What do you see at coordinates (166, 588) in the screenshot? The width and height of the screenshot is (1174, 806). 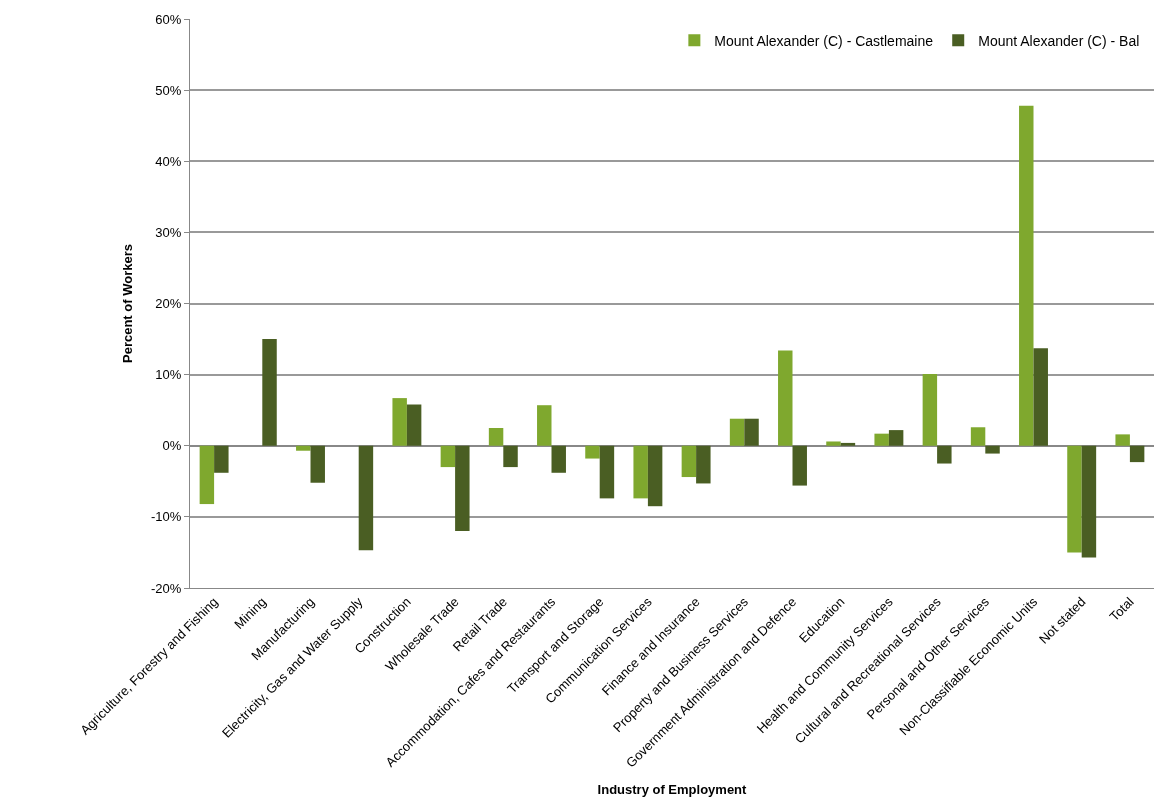 I see `y-tick-label: -20%` at bounding box center [166, 588].